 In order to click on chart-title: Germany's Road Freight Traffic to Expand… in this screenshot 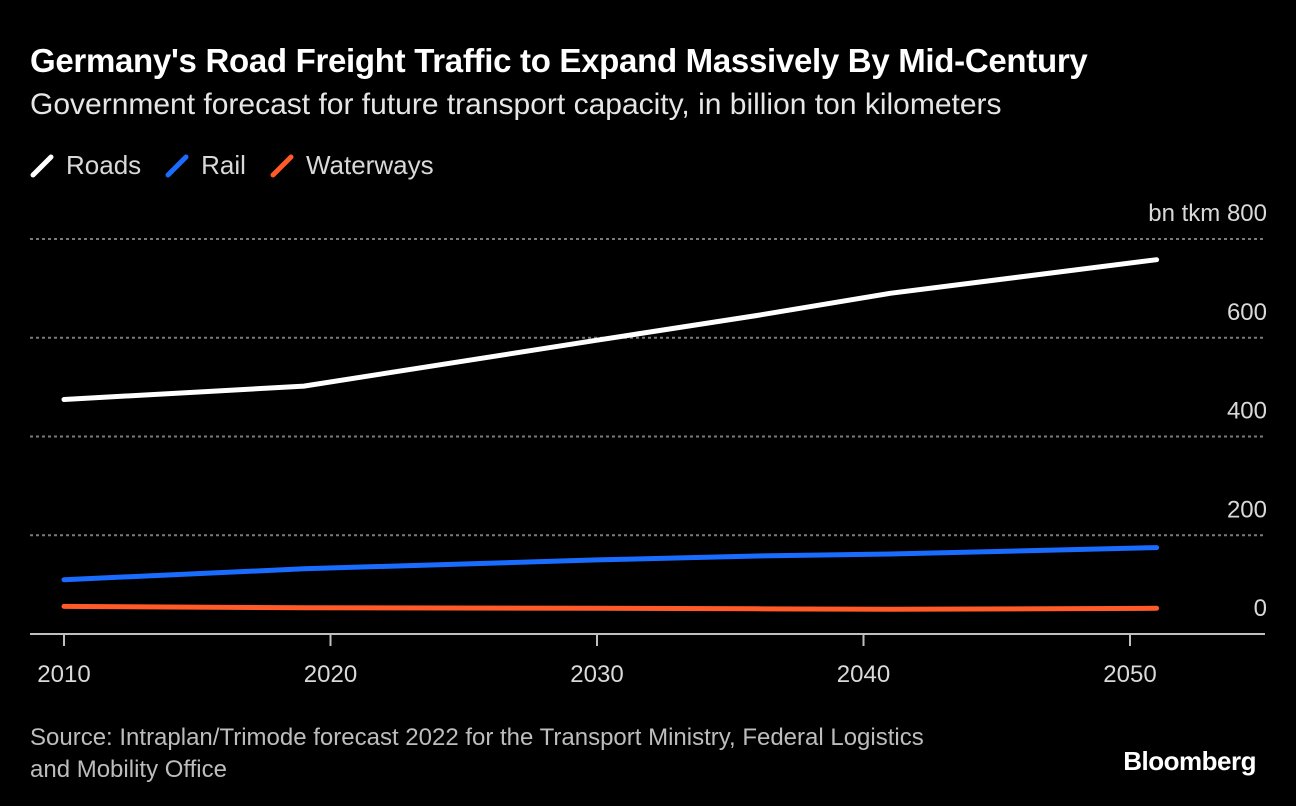, I will do `click(559, 60)`.